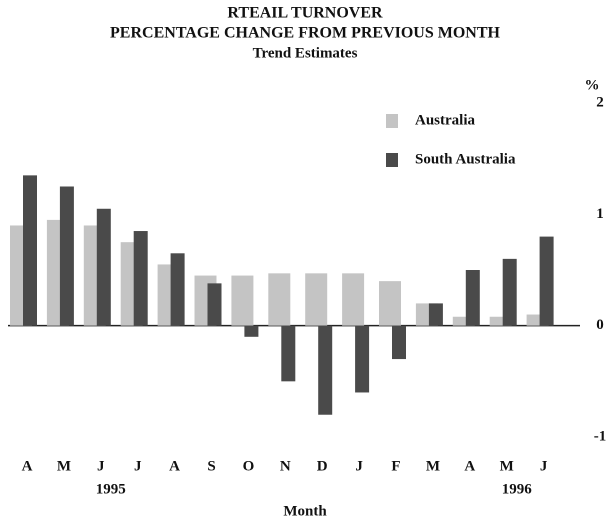  Describe the element at coordinates (465, 159) in the screenshot. I see `legend-label: South Australia` at that location.